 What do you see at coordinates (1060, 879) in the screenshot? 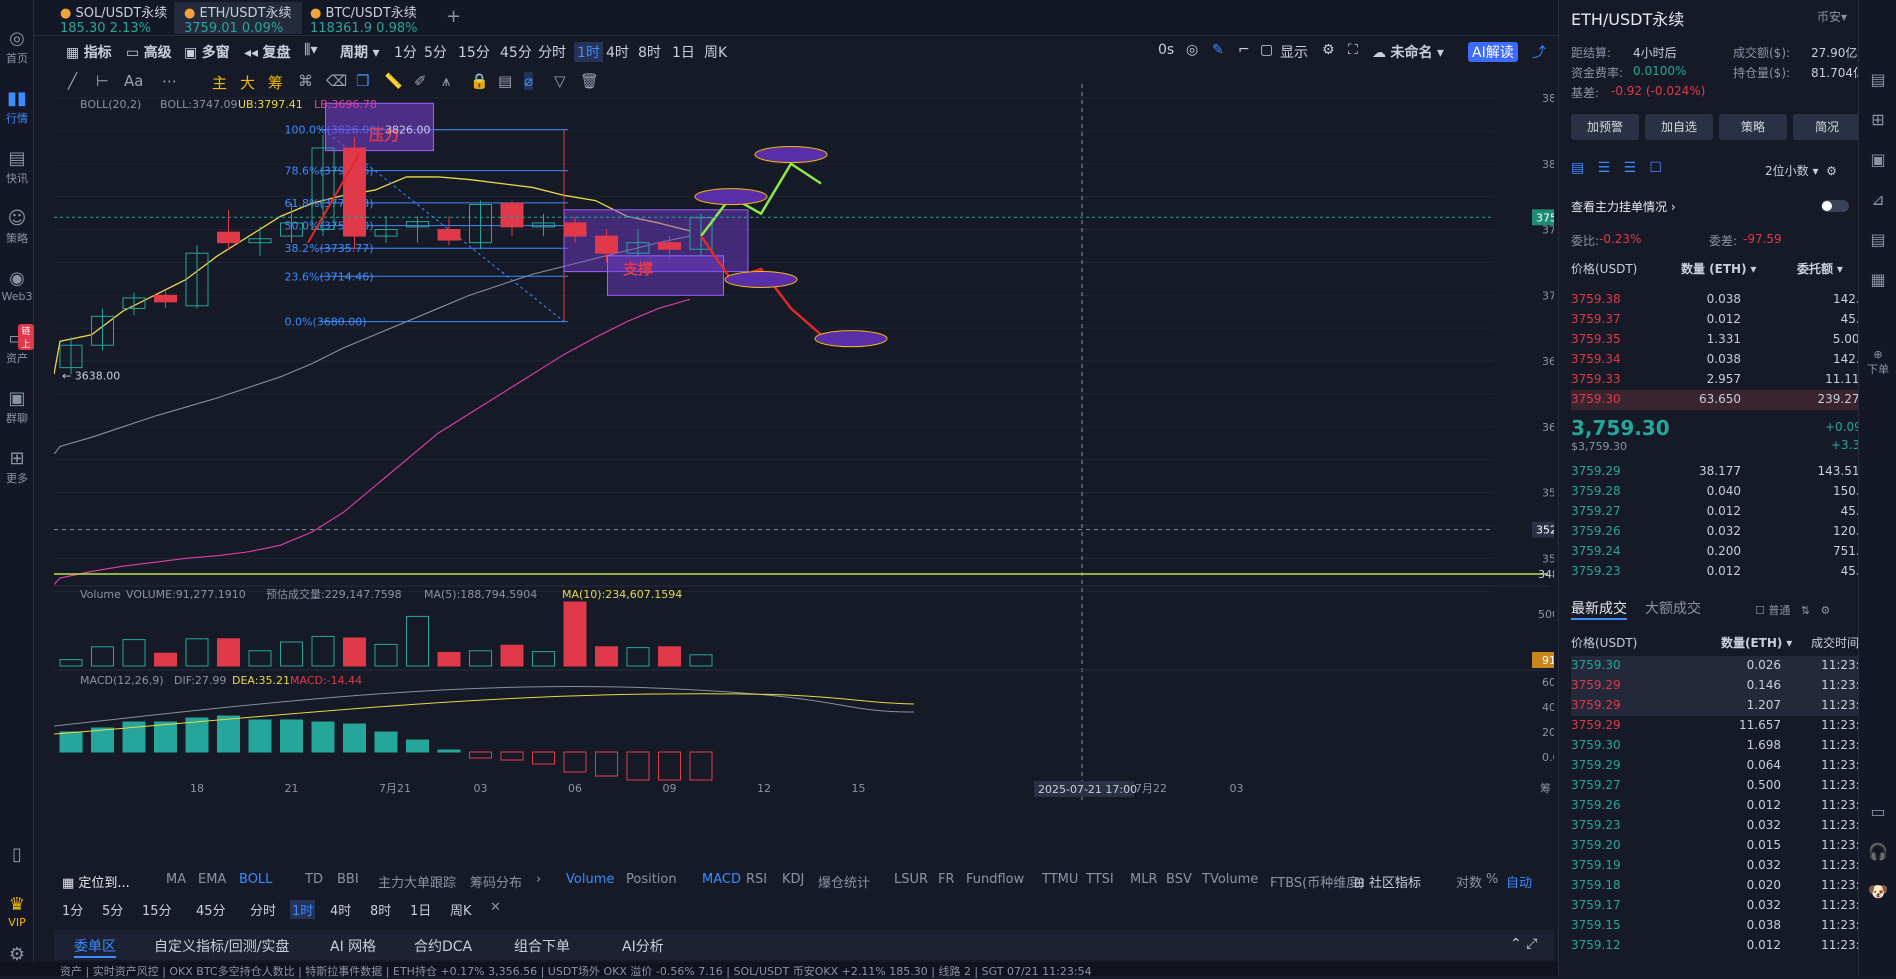
I see `sub-ind-TTMU: TTMU` at bounding box center [1060, 879].